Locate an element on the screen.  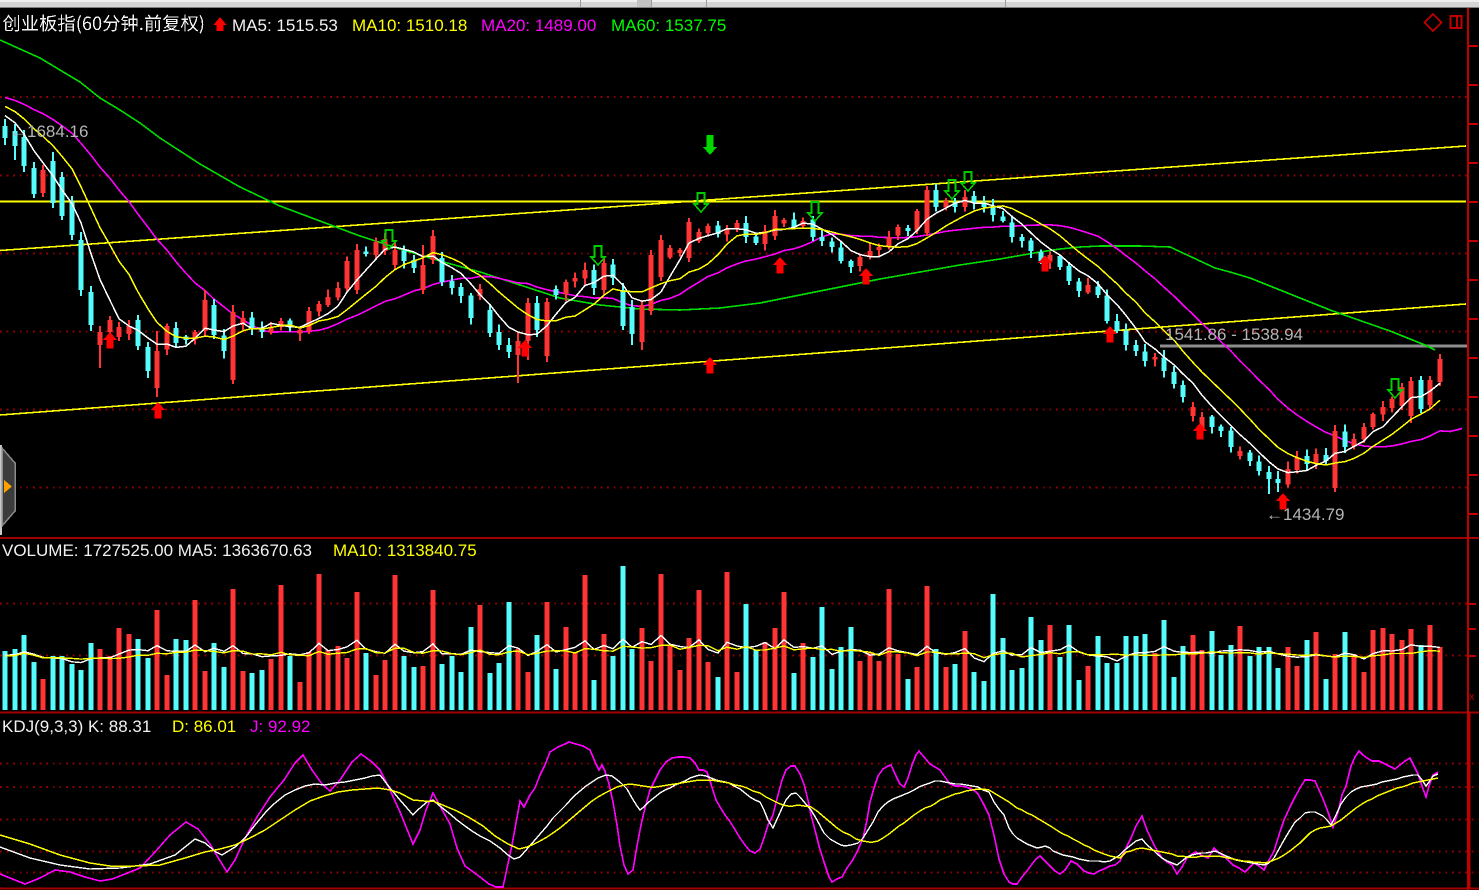
svg-text: MA10: 1510.18 is located at coordinates (409, 25).